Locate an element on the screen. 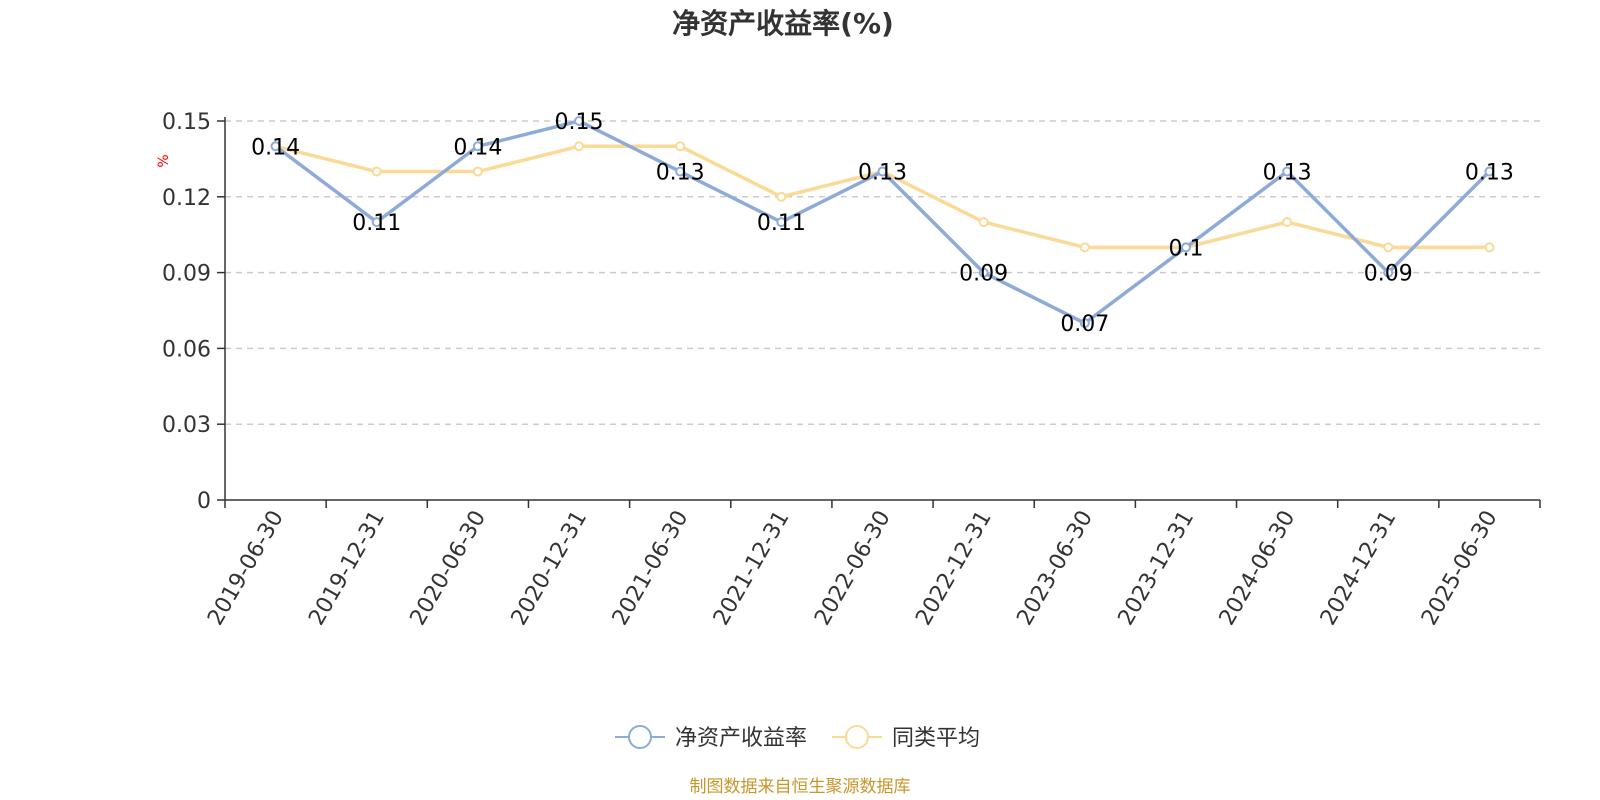 The image size is (1600, 800). data-label: 0.15 is located at coordinates (579, 122).